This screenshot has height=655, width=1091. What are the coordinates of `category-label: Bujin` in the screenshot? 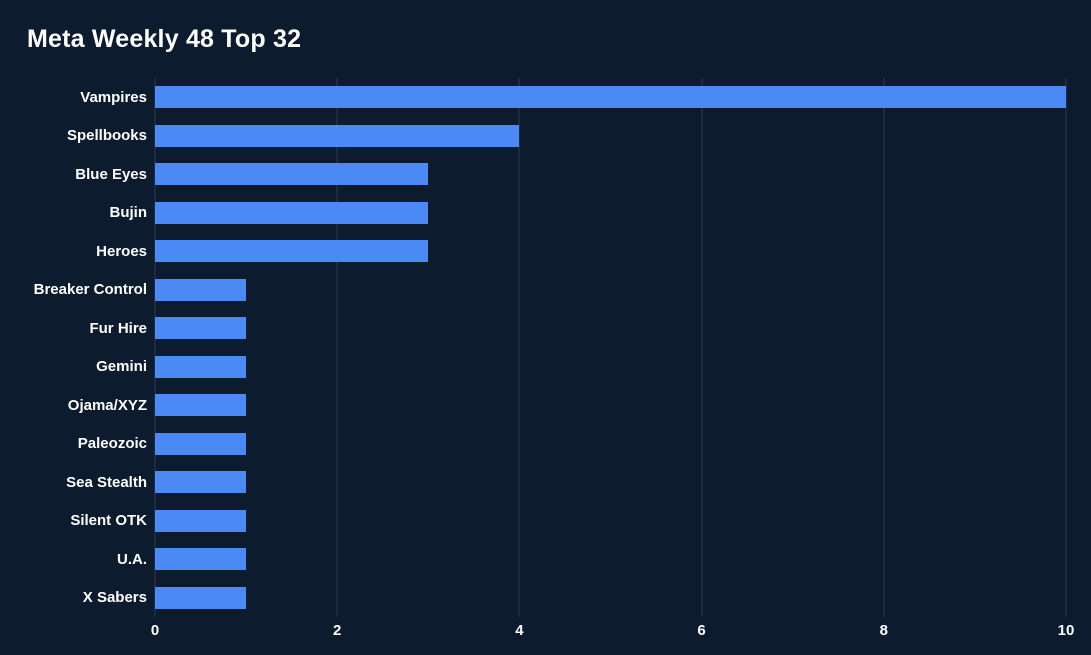 It's located at (128, 213).